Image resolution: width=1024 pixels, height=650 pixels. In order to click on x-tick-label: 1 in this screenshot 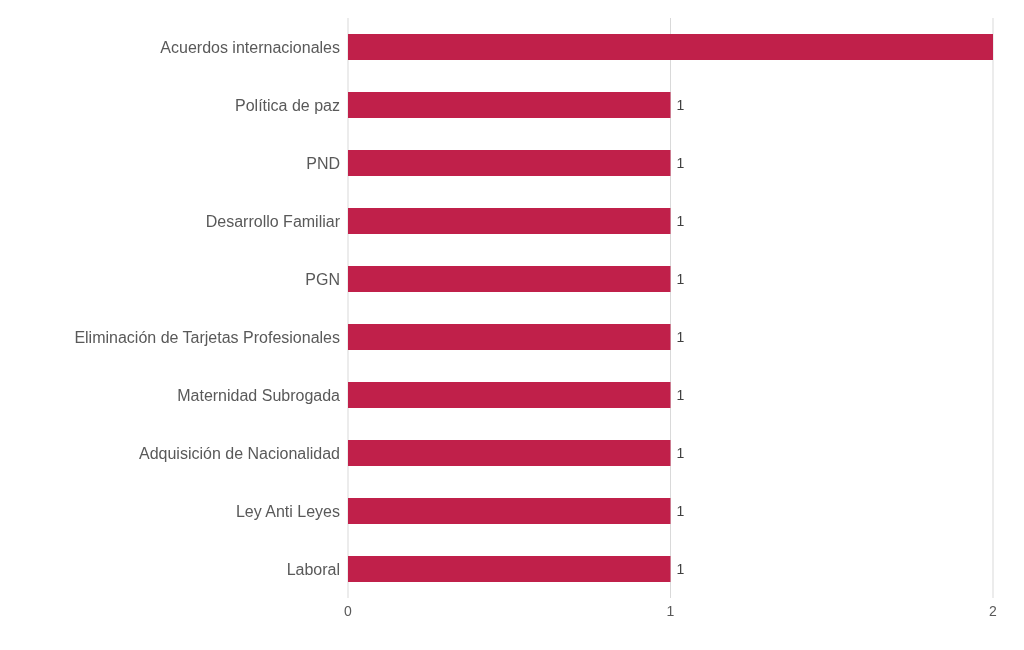, I will do `click(670, 610)`.